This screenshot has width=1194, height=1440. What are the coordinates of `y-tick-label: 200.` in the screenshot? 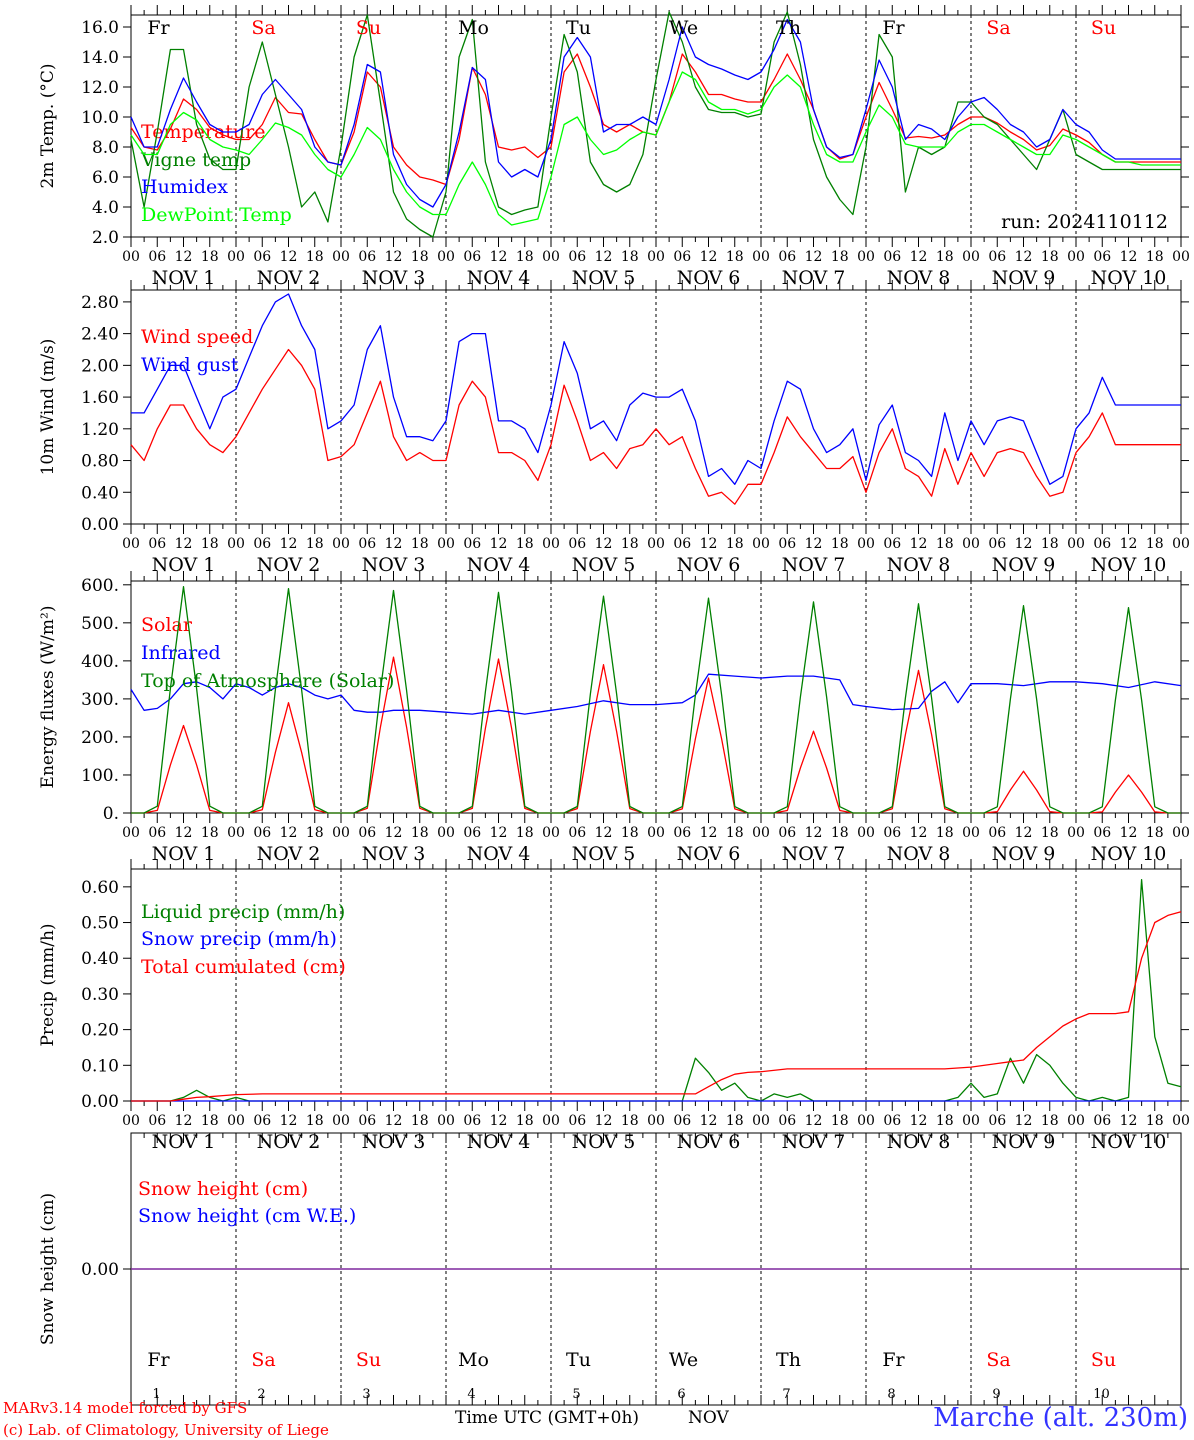 It's located at (100, 738).